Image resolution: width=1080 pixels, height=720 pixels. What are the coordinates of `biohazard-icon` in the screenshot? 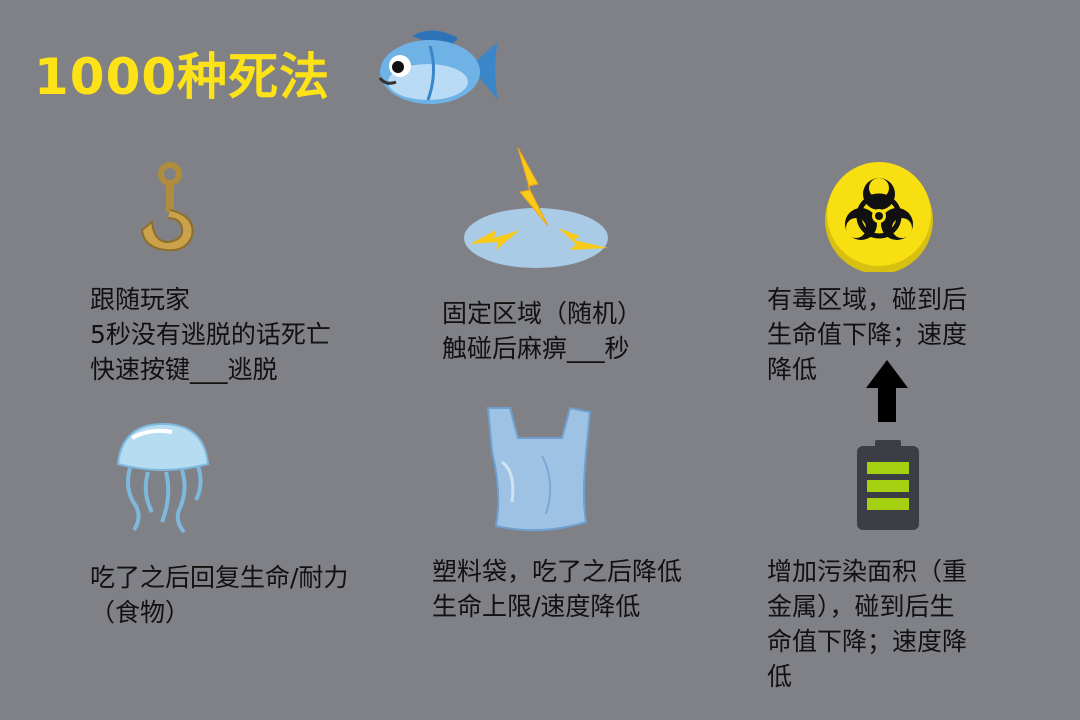 It's located at (879, 217).